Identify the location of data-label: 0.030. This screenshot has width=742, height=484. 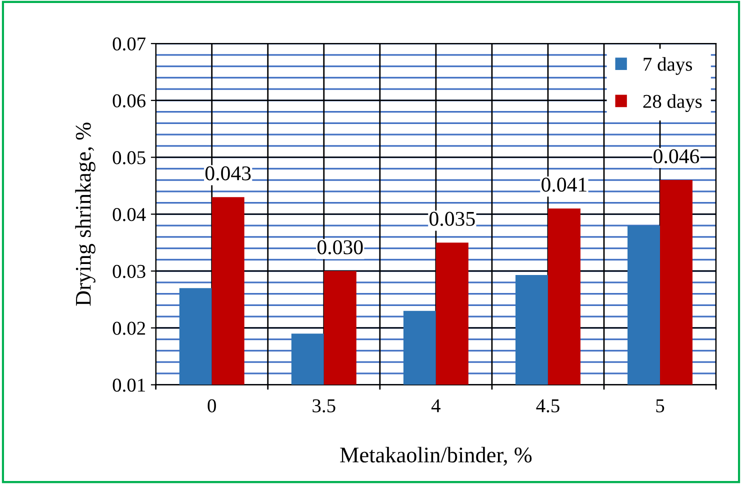
(340, 247).